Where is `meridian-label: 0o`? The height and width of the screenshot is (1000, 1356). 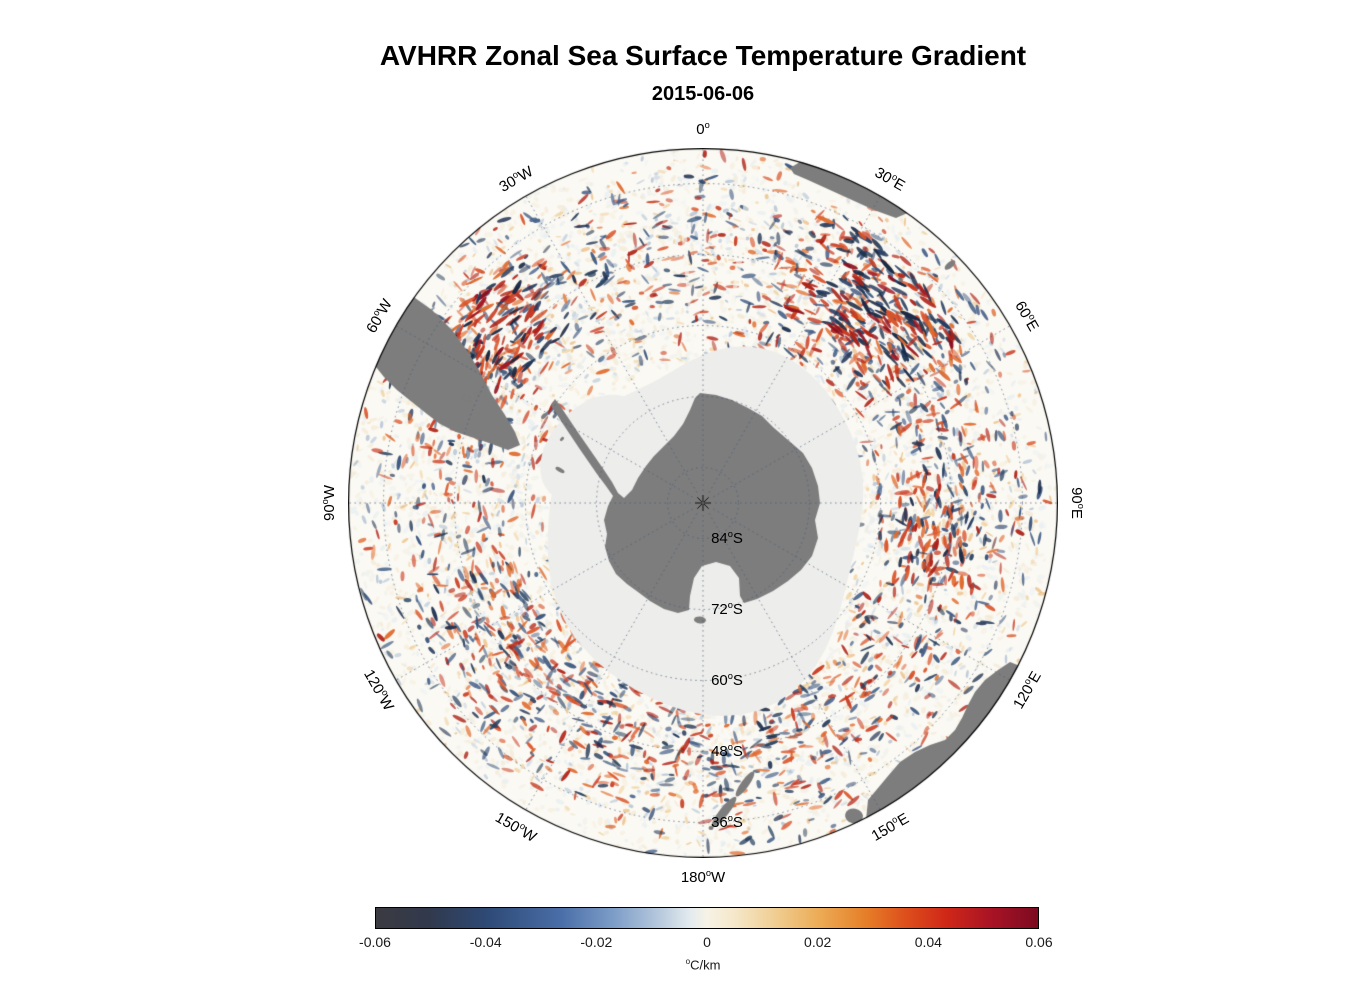 meridian-label: 0o is located at coordinates (703, 129).